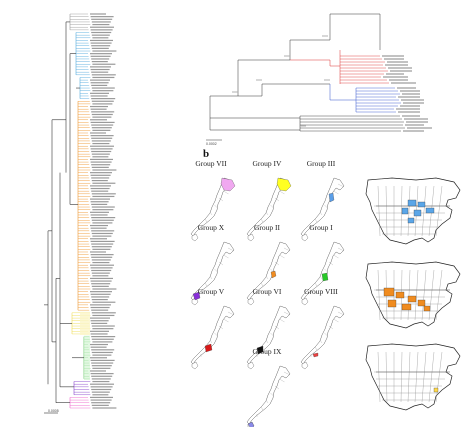 The image size is (474, 427). I want to click on panel-label-b: b, so click(206, 154).